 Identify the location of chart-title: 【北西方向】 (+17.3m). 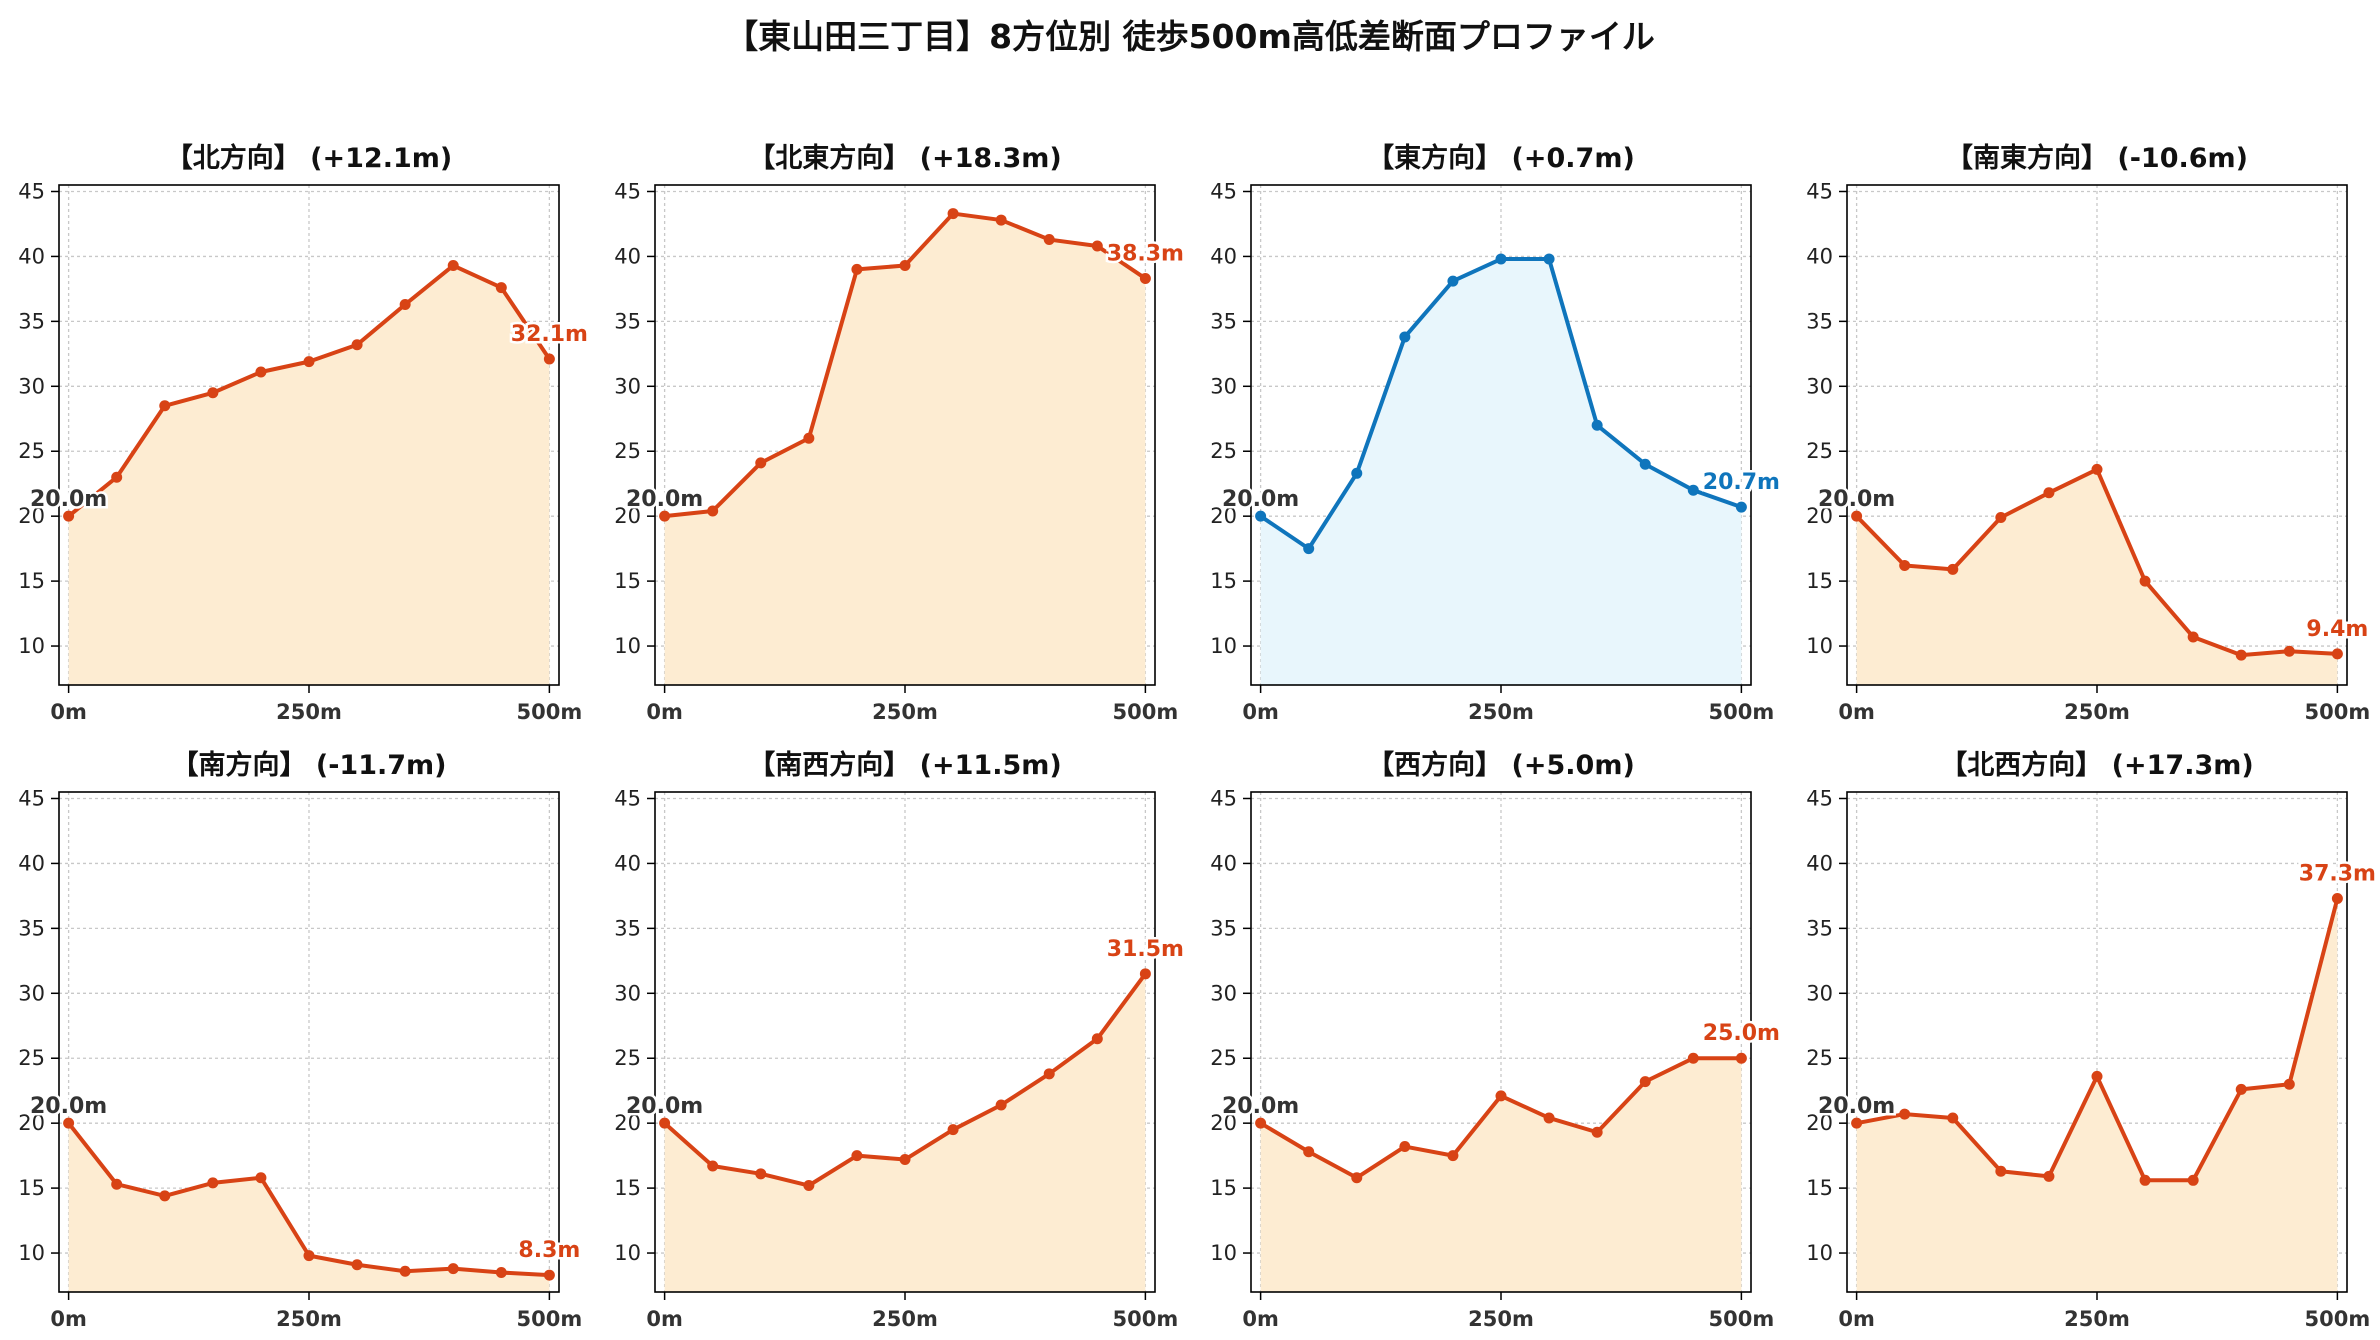
(2096, 765).